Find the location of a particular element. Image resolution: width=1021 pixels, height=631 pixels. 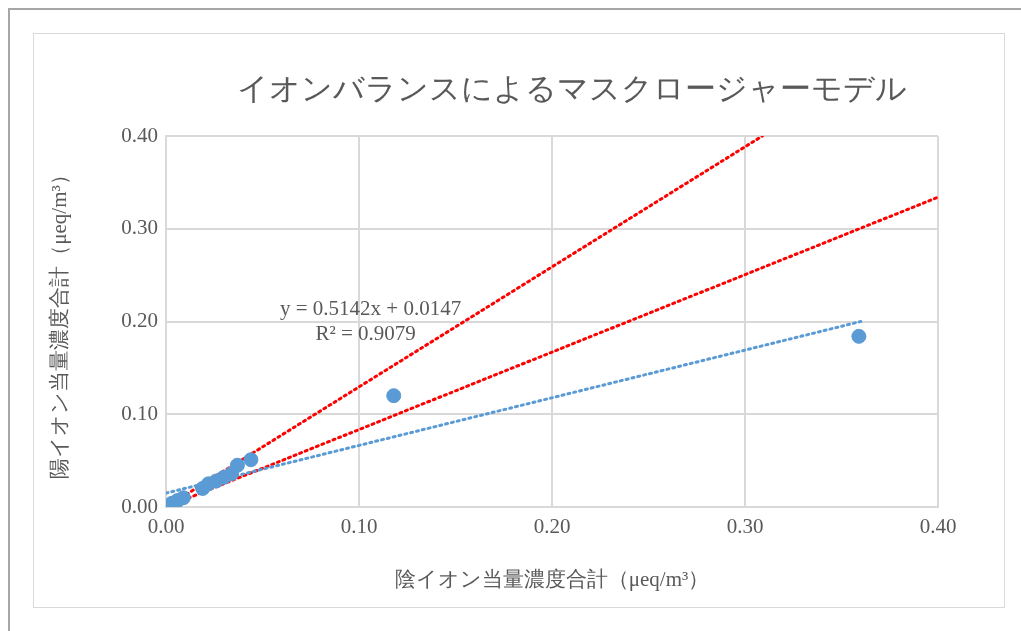

chart-title: イオンバランスによるマスクロージャーモデル is located at coordinates (572, 89).